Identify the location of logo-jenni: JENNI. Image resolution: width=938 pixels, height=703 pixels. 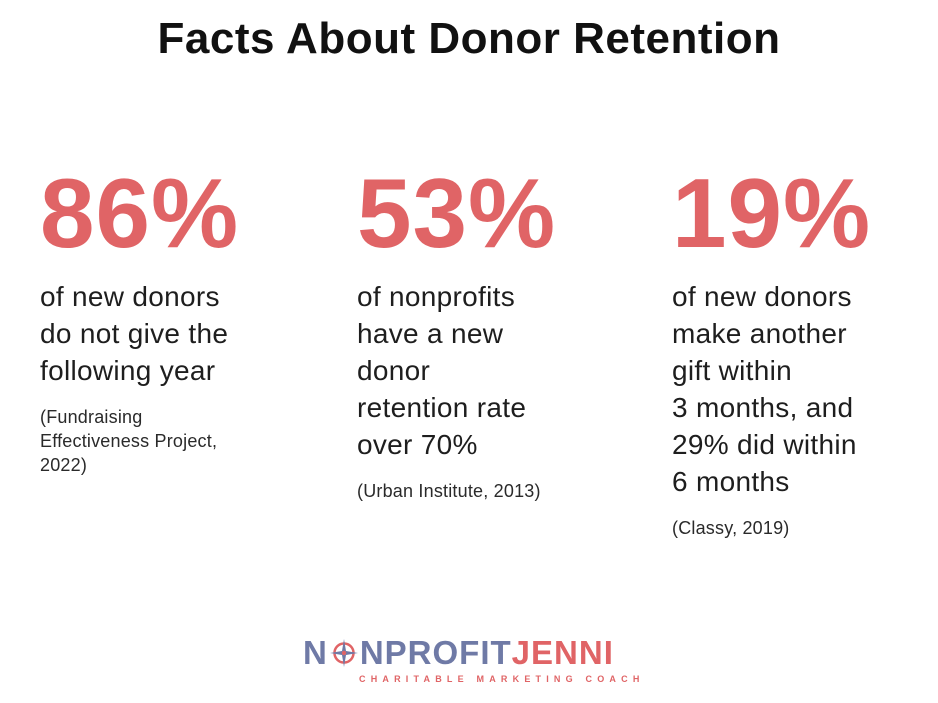
(562, 652).